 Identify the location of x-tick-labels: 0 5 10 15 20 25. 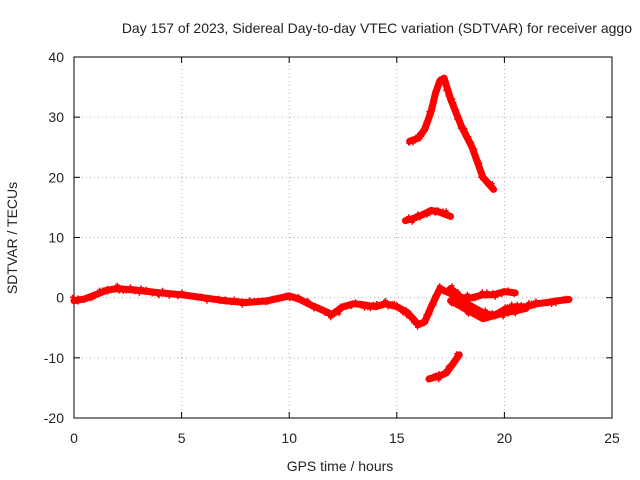
(345, 438).